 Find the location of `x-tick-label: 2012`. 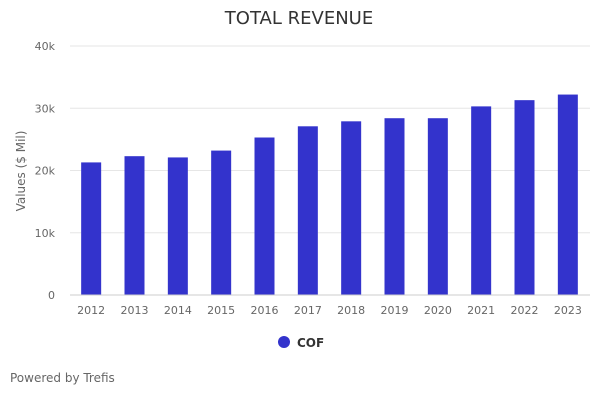

x-tick-label: 2012 is located at coordinates (91, 310).